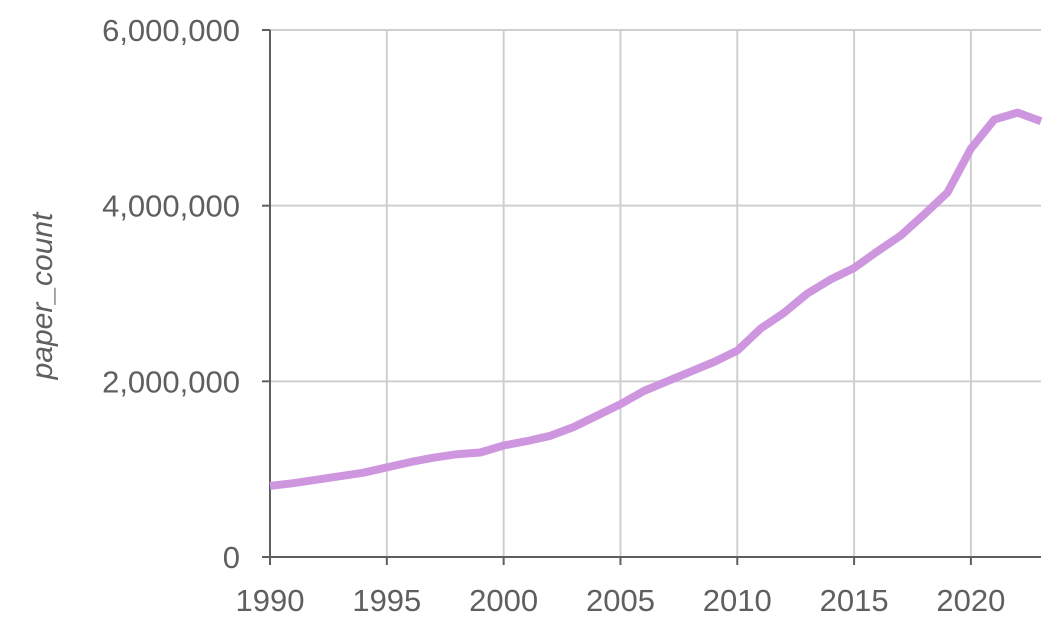  I want to click on y-axis-title: paper_count, so click(42, 295).